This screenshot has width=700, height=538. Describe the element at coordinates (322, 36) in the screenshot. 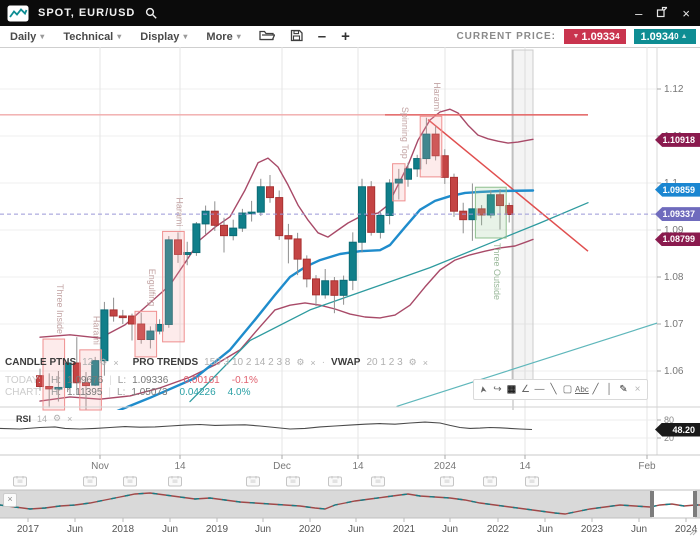

I see `zoom-out-button: –` at that location.